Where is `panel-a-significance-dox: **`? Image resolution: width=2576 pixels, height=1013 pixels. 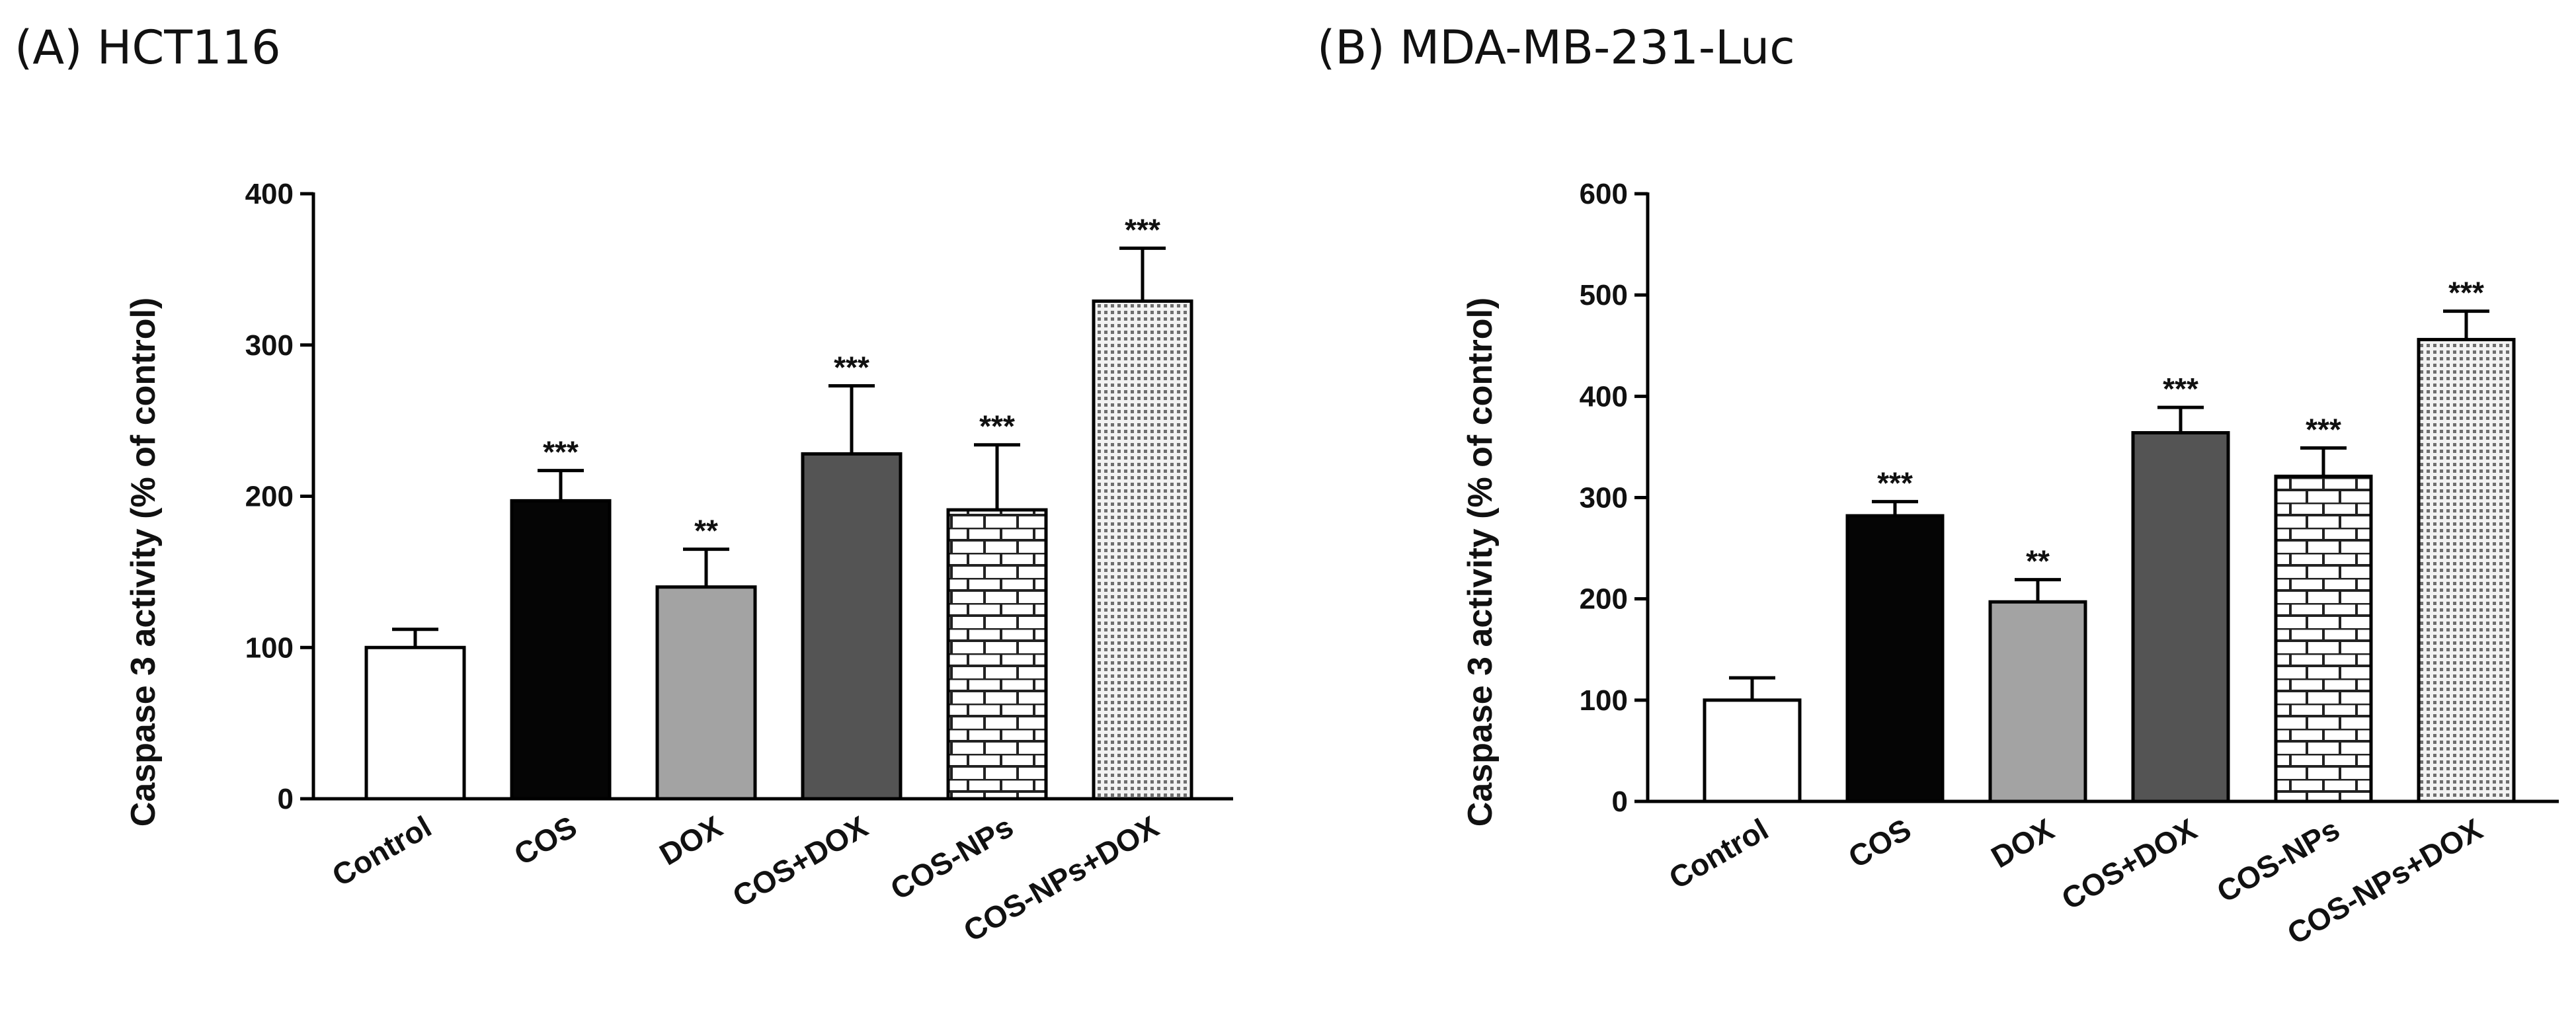 panel-a-significance-dox: ** is located at coordinates (706, 531).